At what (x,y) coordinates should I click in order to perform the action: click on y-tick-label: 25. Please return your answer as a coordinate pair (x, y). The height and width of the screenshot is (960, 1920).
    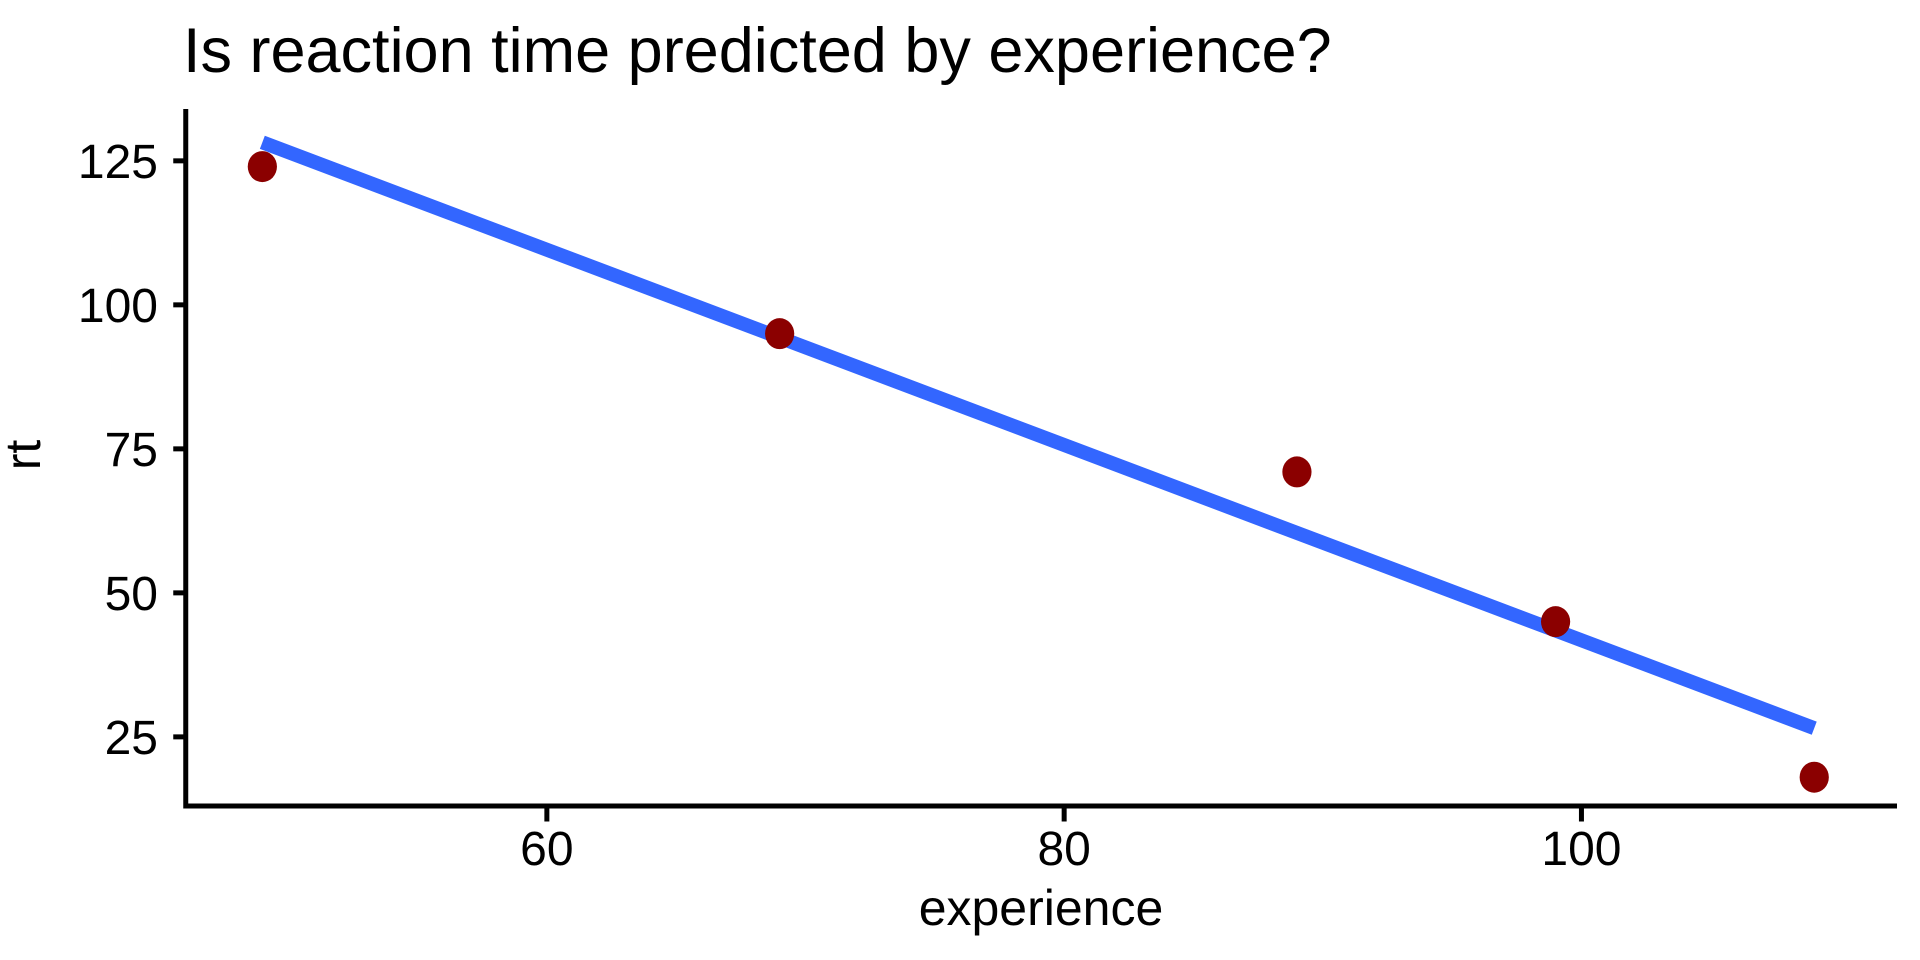
    Looking at the image, I should click on (131, 738).